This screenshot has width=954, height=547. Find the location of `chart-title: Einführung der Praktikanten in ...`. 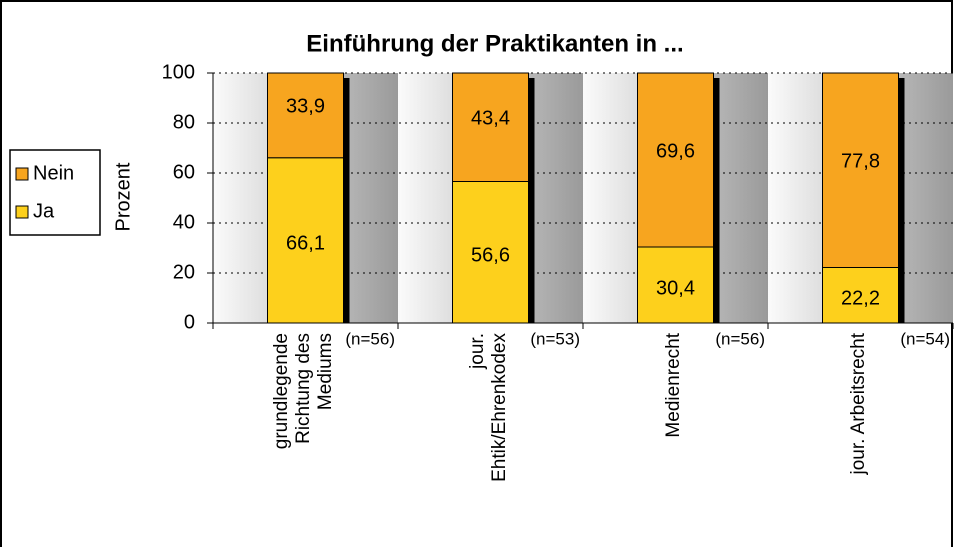

chart-title: Einführung der Praktikanten in ... is located at coordinates (494, 43).